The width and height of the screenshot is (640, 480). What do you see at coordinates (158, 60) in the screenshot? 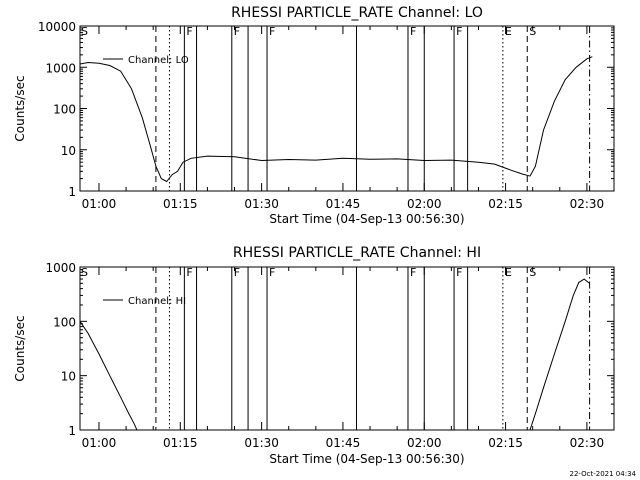
I see `chart0-legend-label: Channel: LO` at bounding box center [158, 60].